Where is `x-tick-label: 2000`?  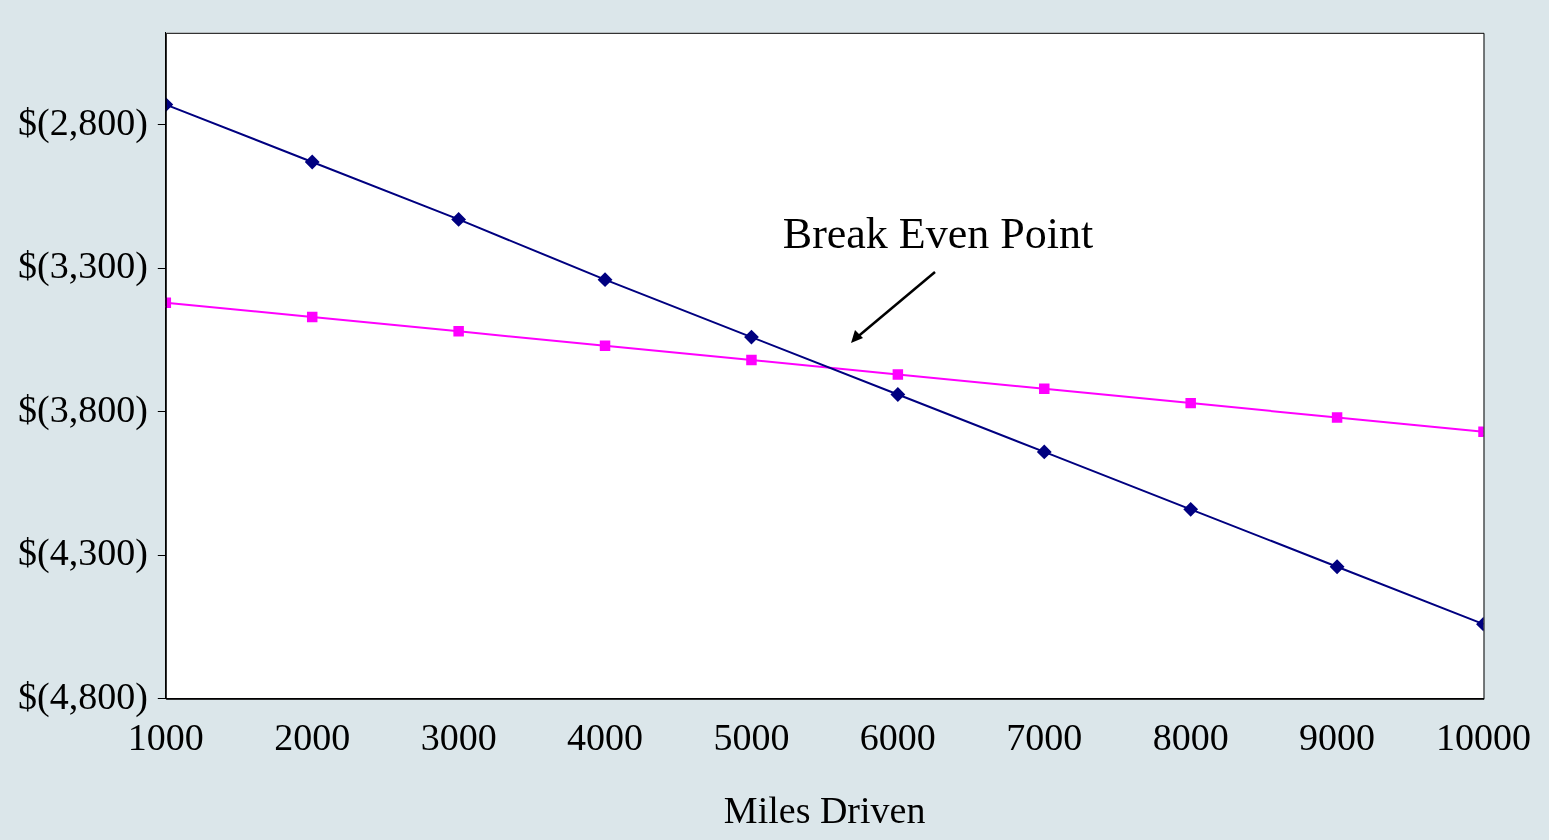
x-tick-label: 2000 is located at coordinates (312, 736).